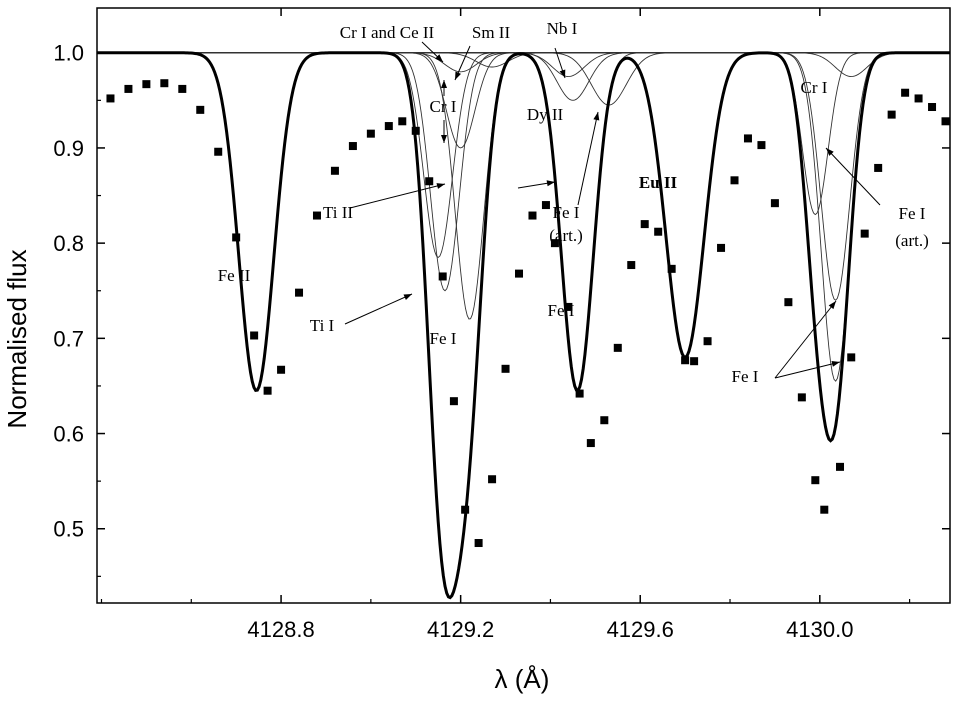 This screenshot has height=702, width=957. I want to click on y-tick-label: 0.8, so click(68, 243).